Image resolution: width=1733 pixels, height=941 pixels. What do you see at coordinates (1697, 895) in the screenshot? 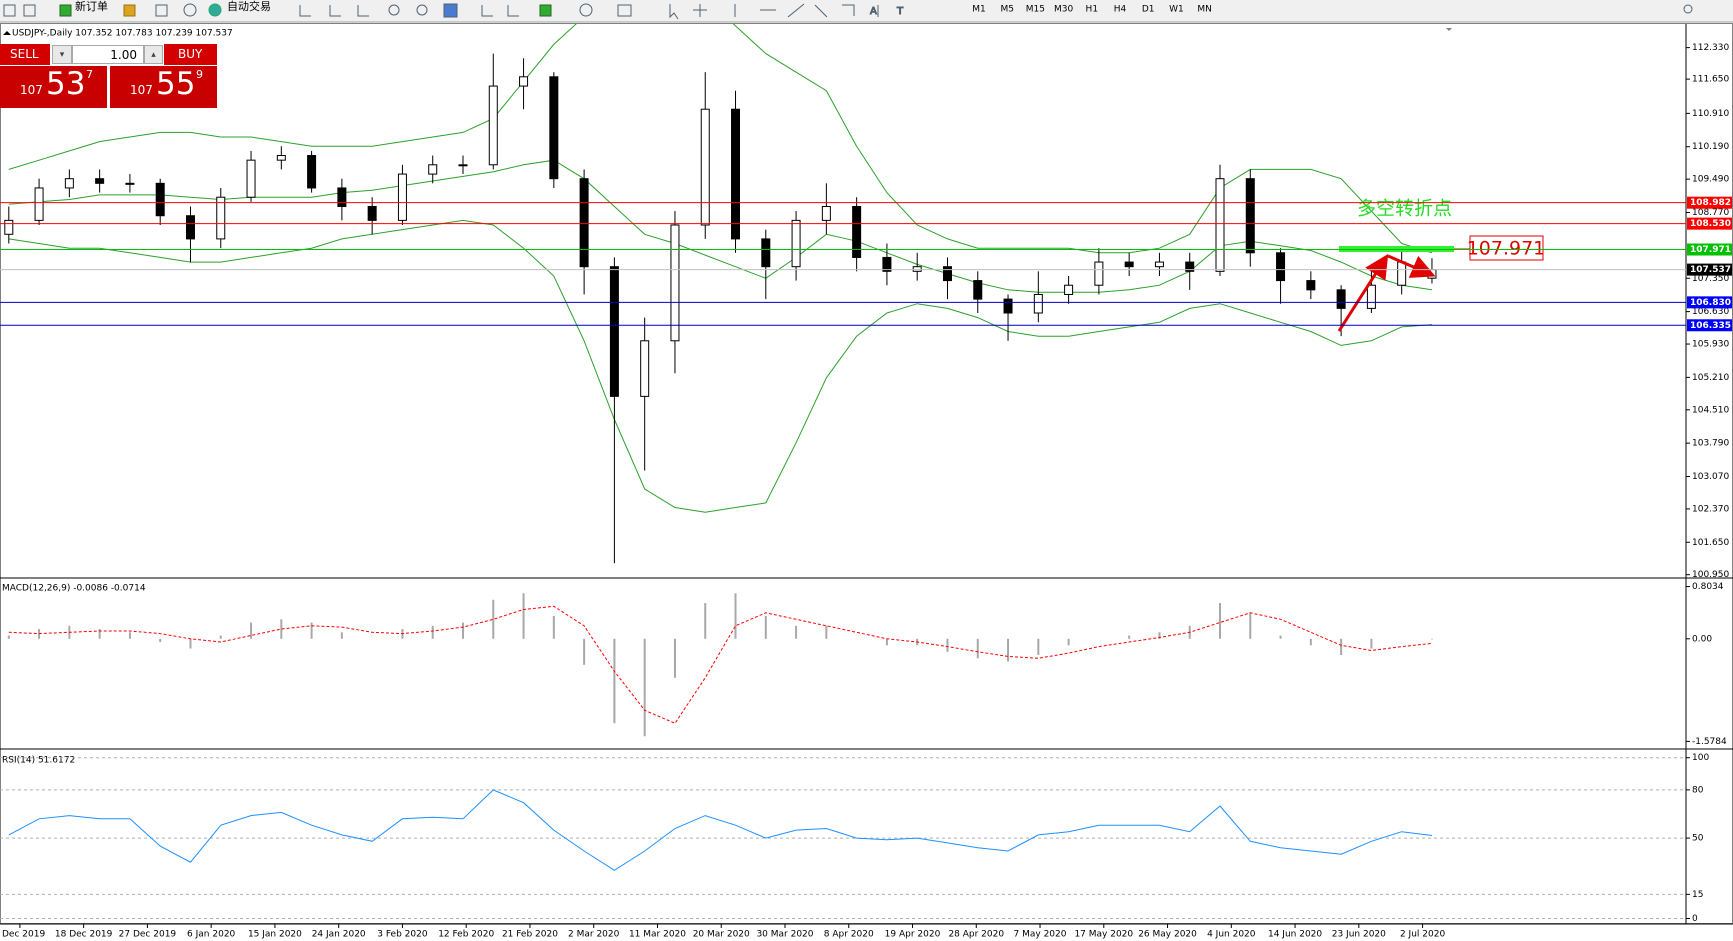
I see `y-tick-label: 15` at bounding box center [1697, 895].